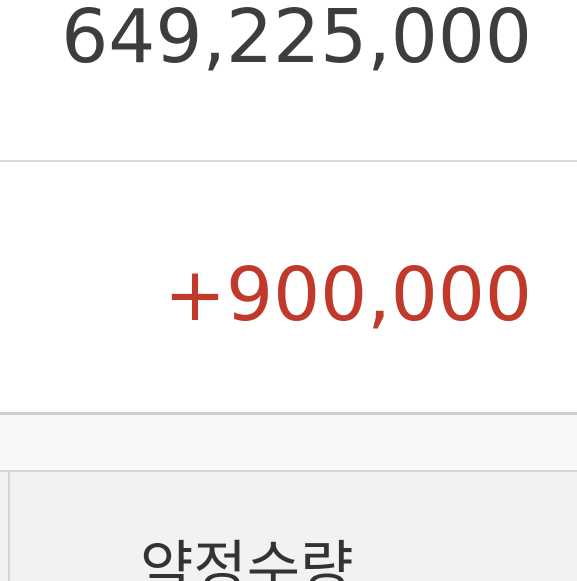  I want to click on row-divider, so click(288, 161).